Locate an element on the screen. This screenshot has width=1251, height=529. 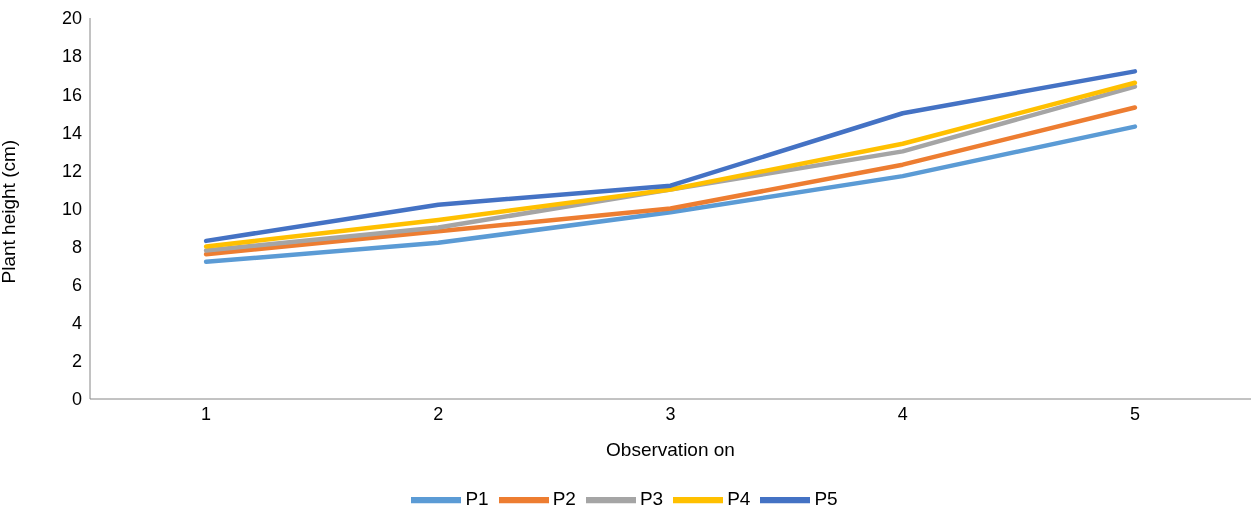
legend-label: P4 is located at coordinates (739, 499).